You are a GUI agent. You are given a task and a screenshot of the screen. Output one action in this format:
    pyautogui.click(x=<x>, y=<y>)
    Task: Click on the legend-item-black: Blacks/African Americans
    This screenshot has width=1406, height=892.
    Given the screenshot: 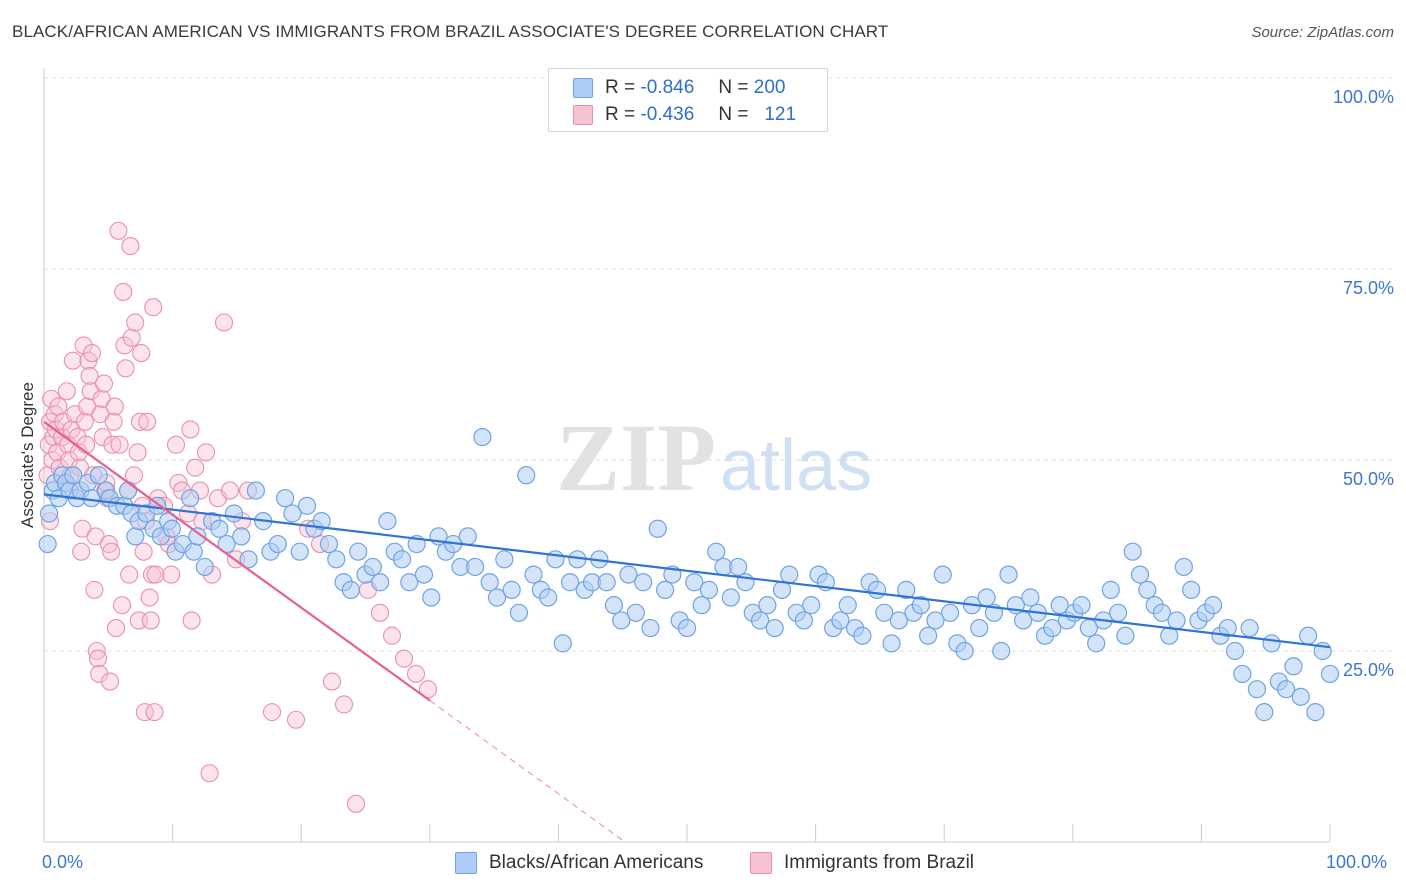 What is the action you would take?
    pyautogui.click(x=579, y=863)
    